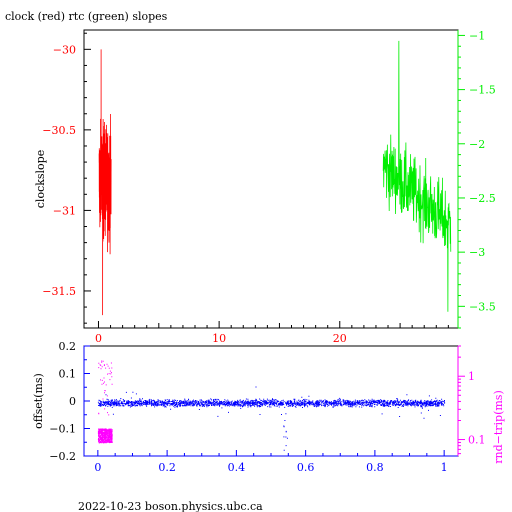  What do you see at coordinates (271, 418) in the screenshot?
I see `offset-scatter-series` at bounding box center [271, 418].